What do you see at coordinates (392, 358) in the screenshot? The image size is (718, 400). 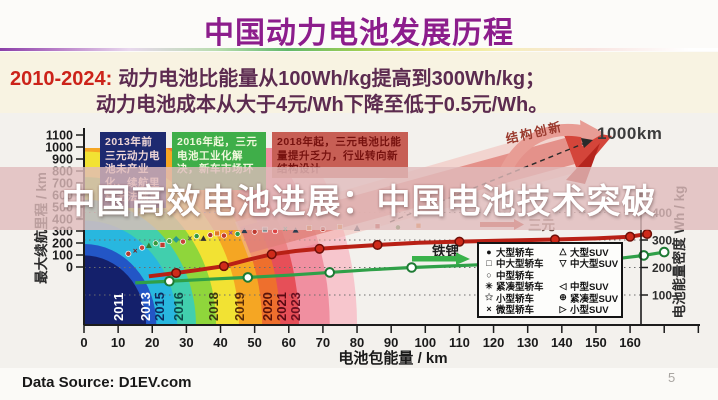 I see `x-axis-title: 电池包能量 / km` at bounding box center [392, 358].